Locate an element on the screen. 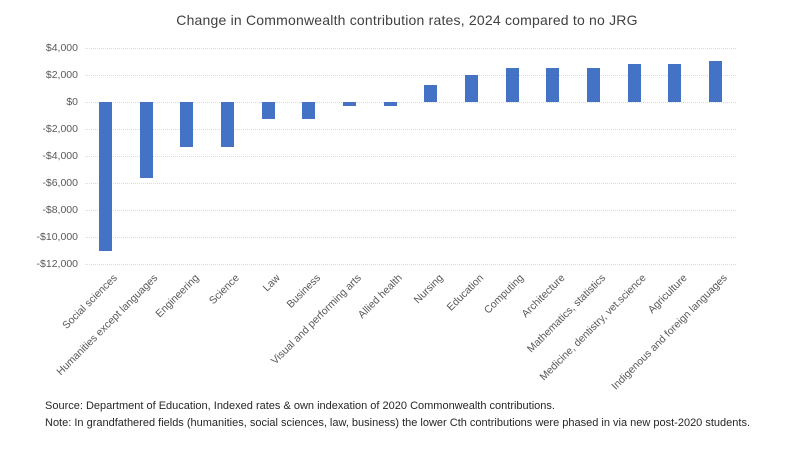  x-axis-category-label: Nursing is located at coordinates (428, 289).